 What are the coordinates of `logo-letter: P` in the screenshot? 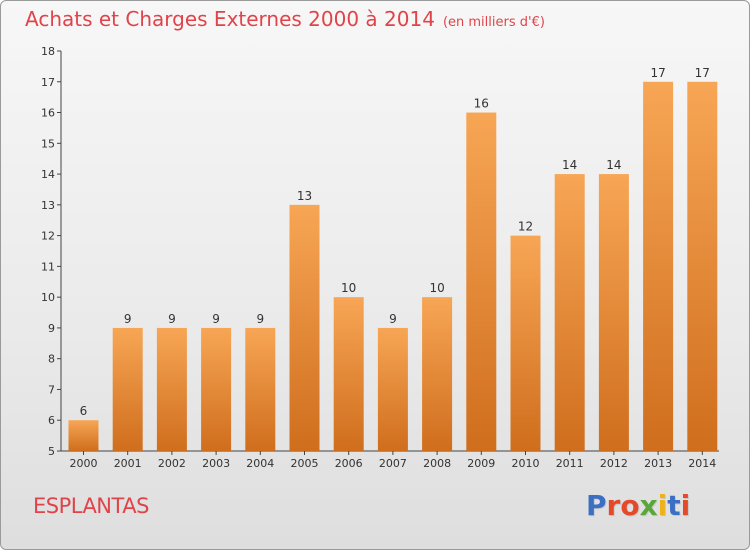 It's located at (596, 505).